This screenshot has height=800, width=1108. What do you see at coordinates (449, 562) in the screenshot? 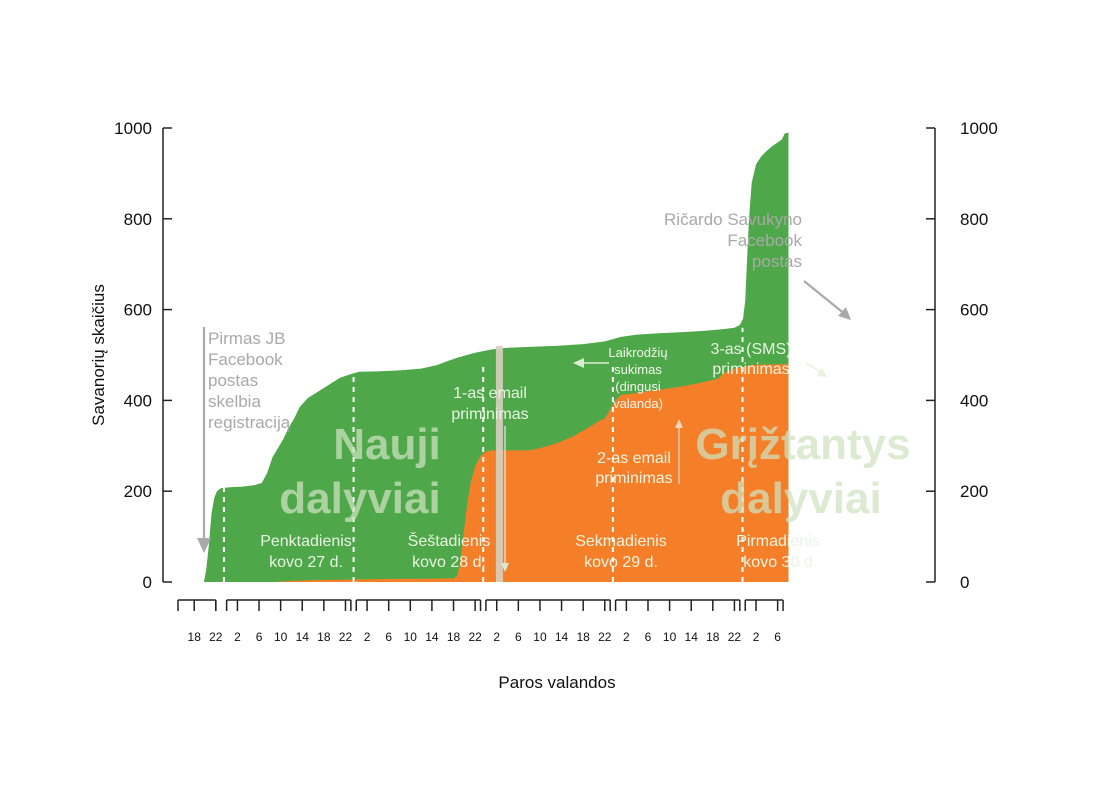
I see `day-date-label: kovo 28 d.` at bounding box center [449, 562].